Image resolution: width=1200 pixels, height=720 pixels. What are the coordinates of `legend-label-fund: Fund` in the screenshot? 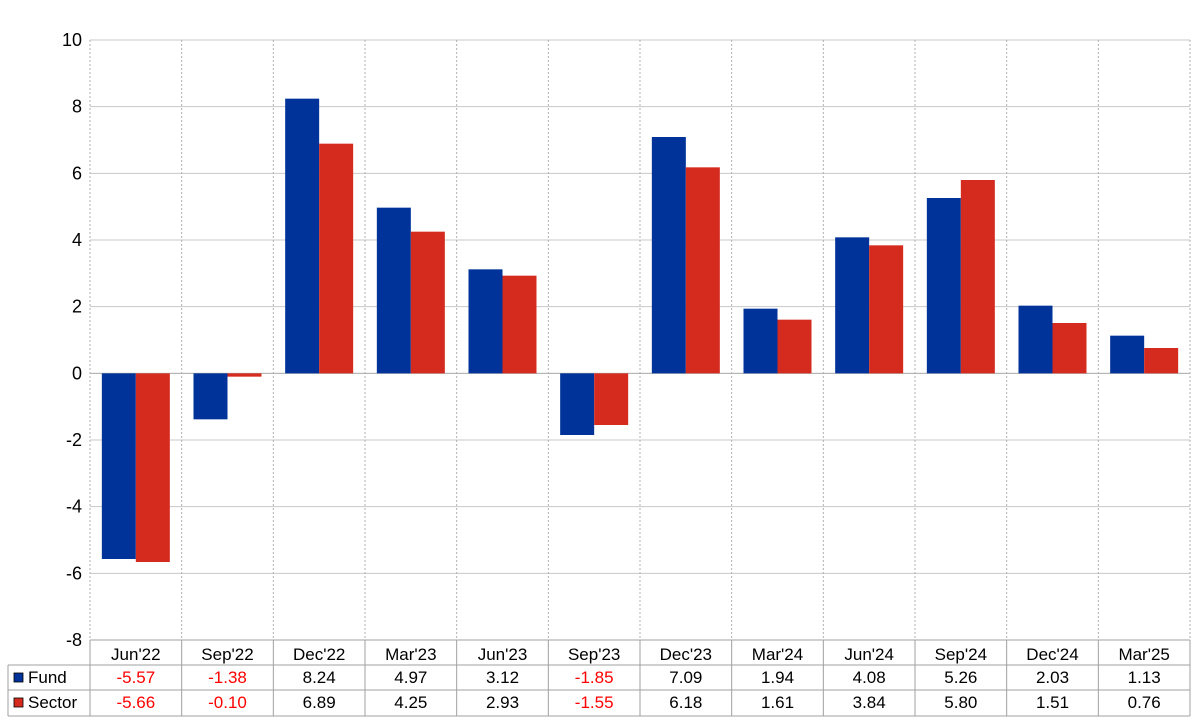 It's located at (47, 677).